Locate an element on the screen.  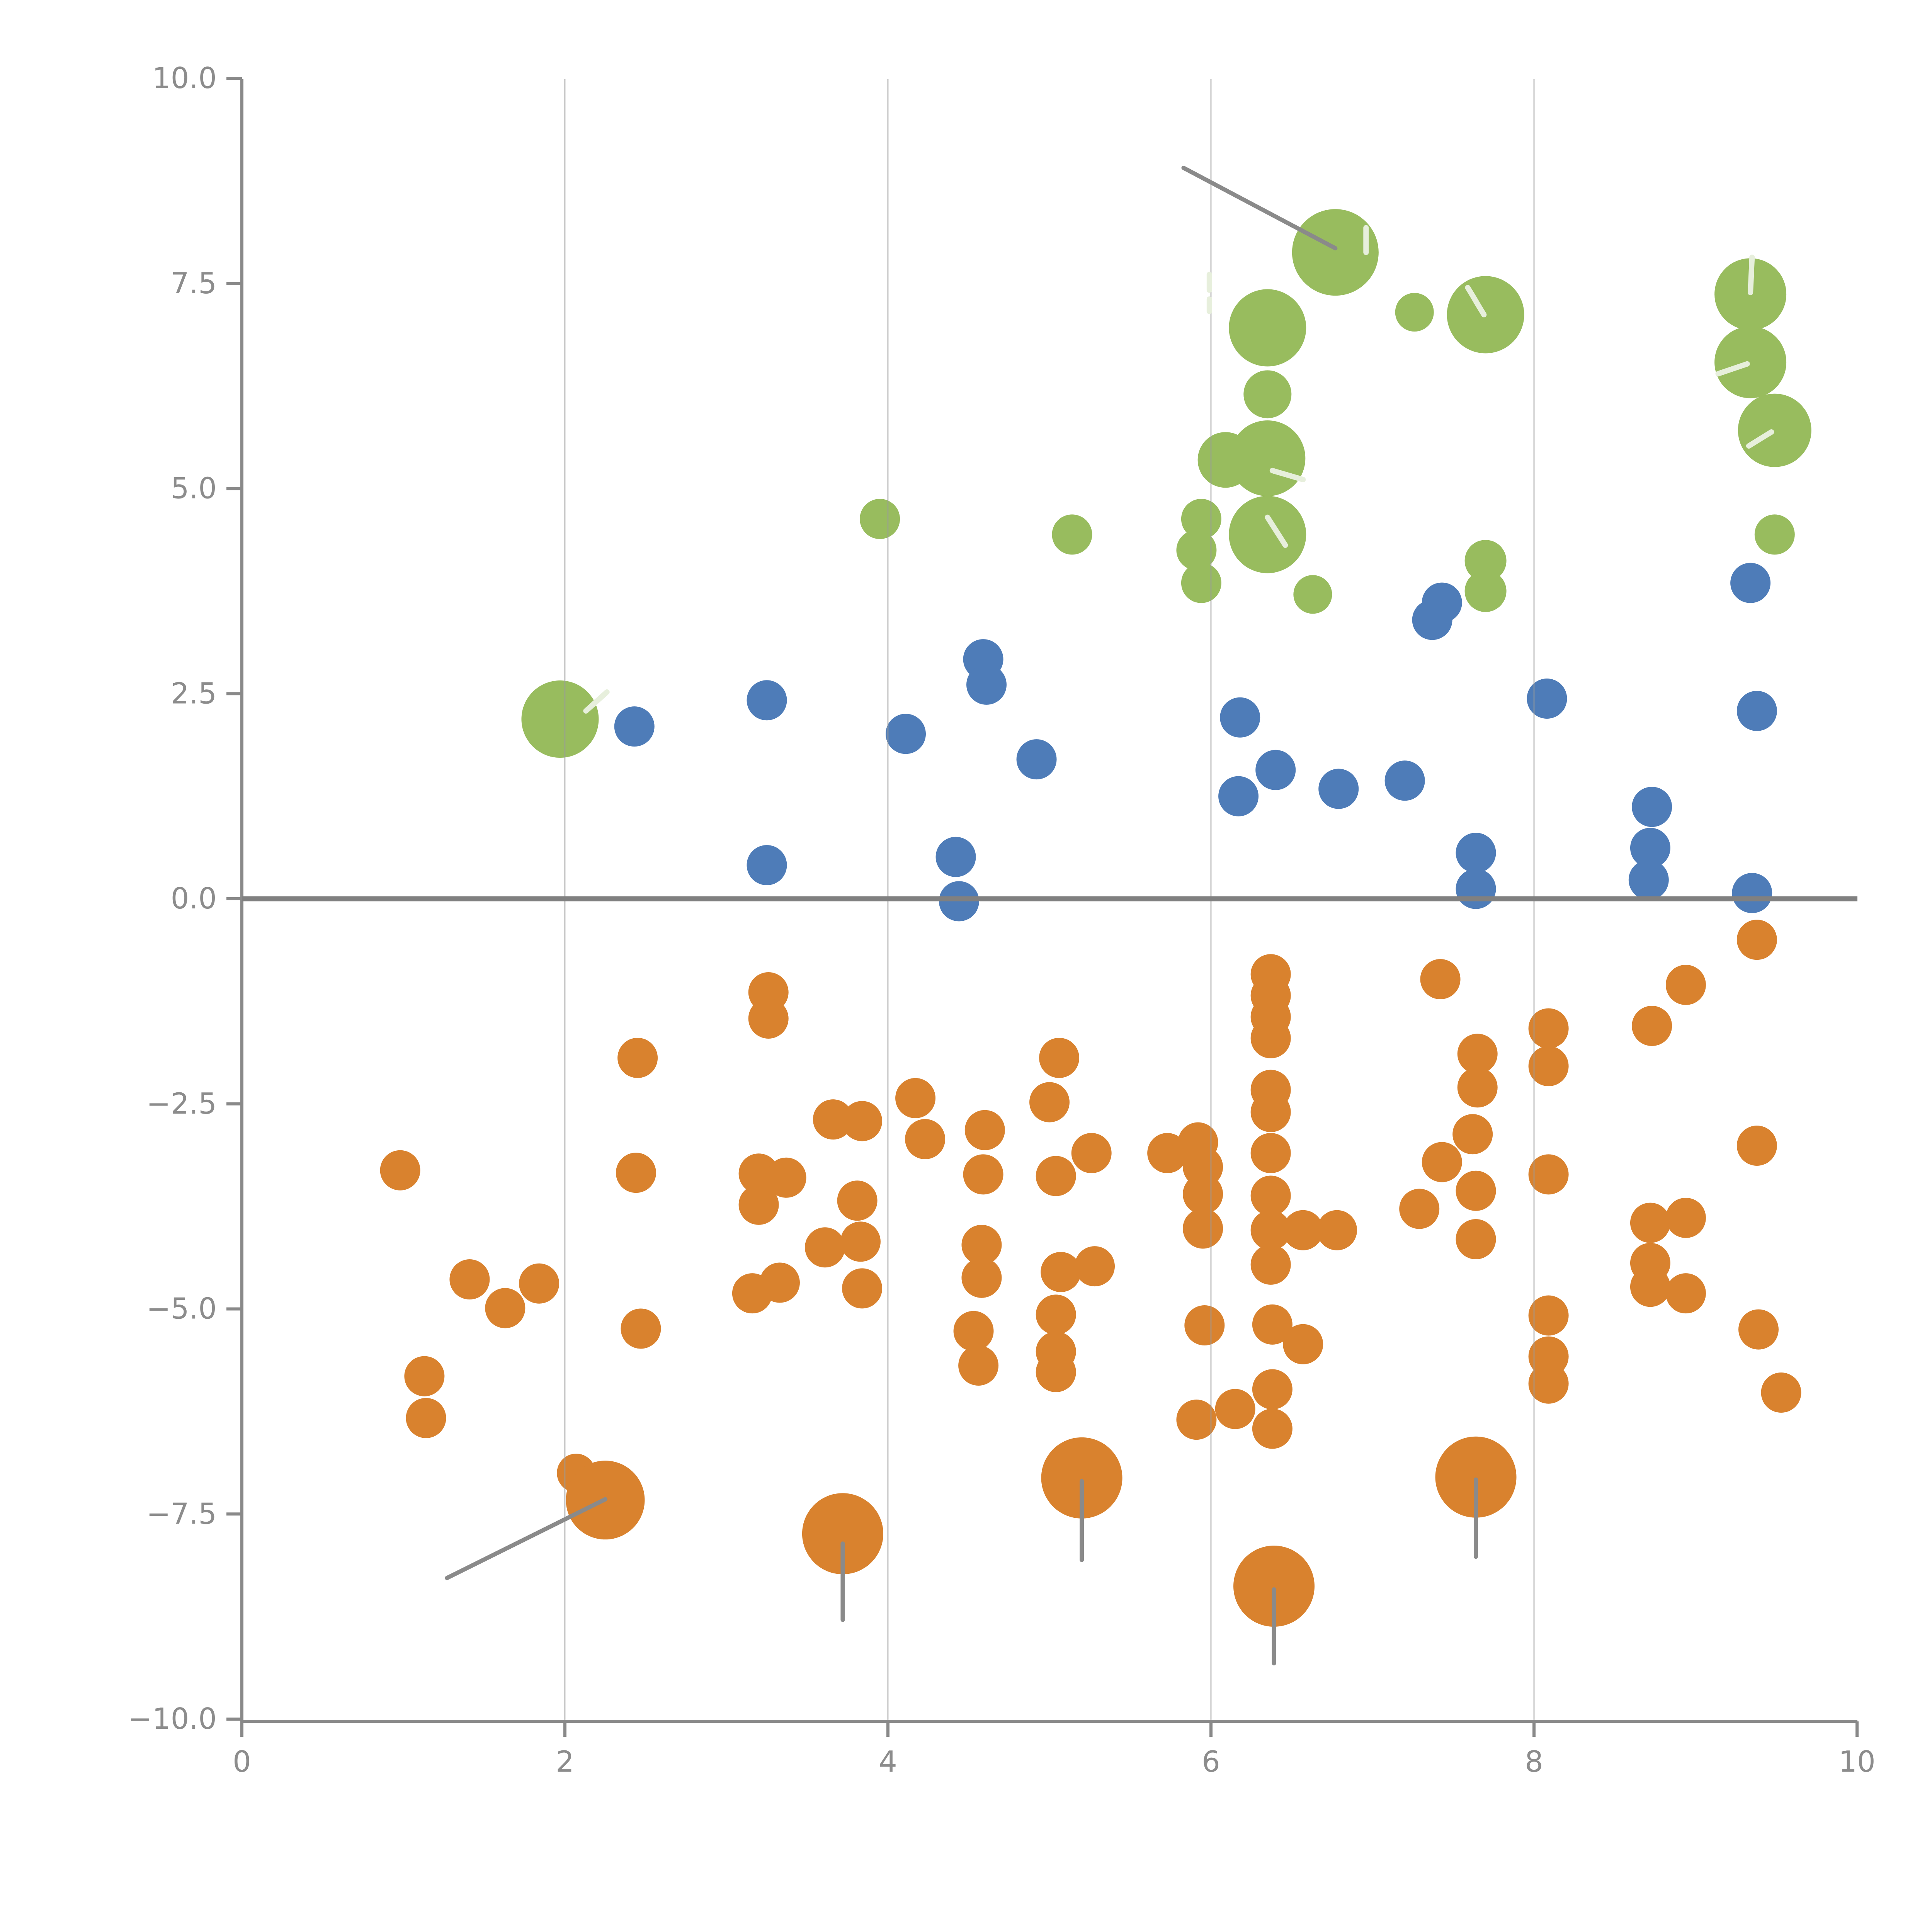
y-tick-label: 2.5 is located at coordinates (194, 693).